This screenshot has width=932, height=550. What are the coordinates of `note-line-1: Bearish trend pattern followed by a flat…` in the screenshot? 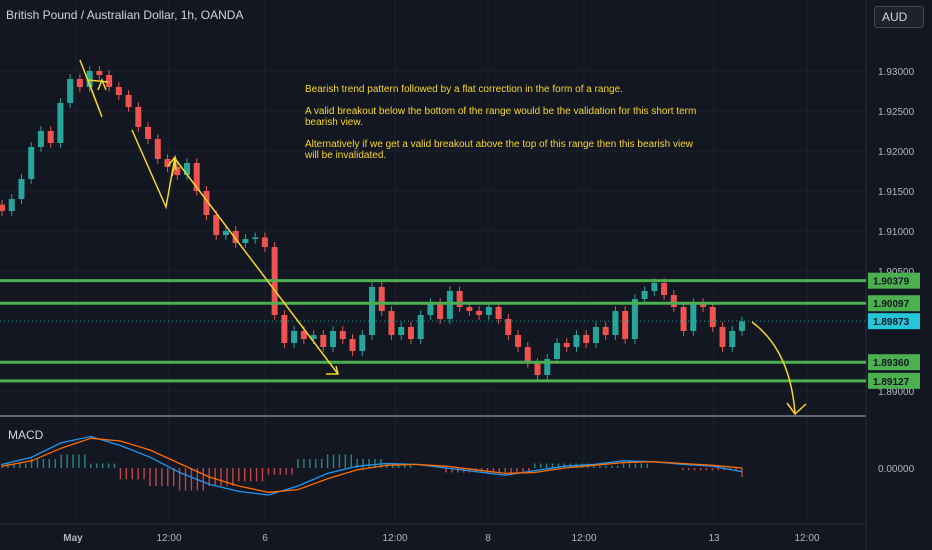 It's located at (464, 89).